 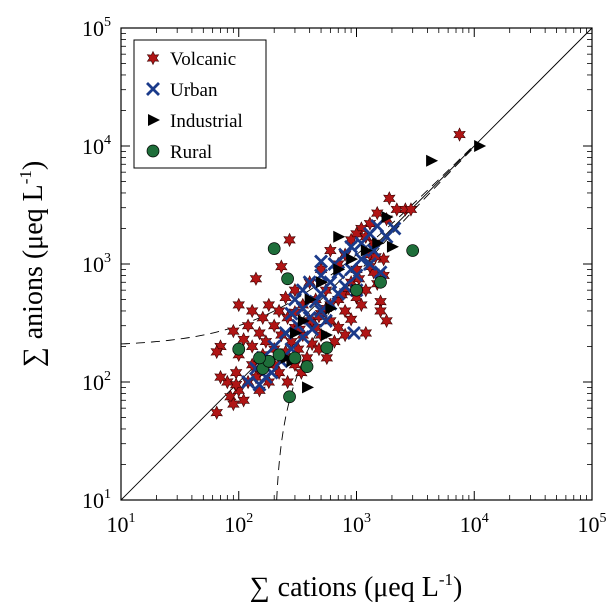 What do you see at coordinates (96, 500) in the screenshot?
I see `y-tick-label: 10¹` at bounding box center [96, 500].